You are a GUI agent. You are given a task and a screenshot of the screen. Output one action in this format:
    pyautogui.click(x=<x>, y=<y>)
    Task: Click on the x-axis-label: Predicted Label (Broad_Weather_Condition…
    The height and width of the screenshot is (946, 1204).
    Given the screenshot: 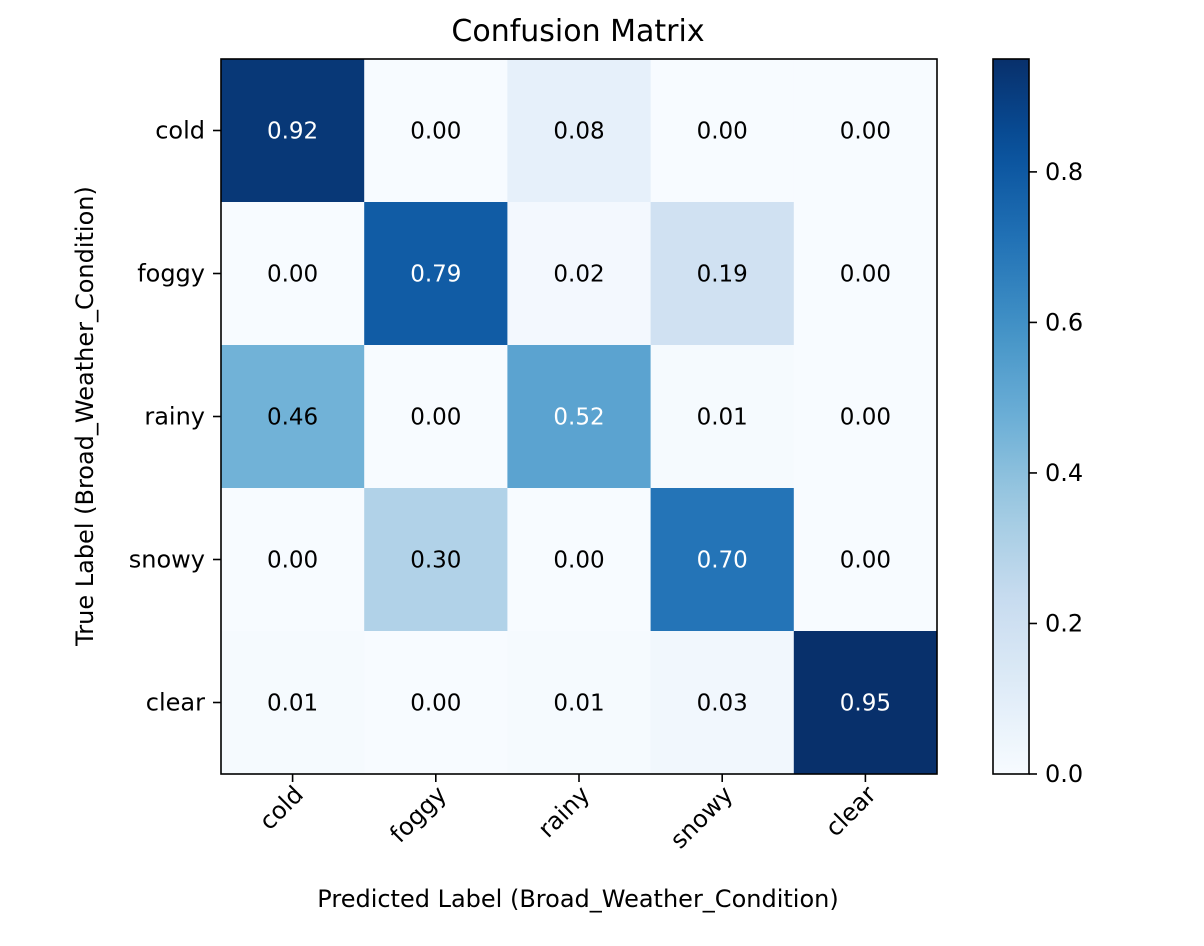 What is the action you would take?
    pyautogui.click(x=577, y=899)
    